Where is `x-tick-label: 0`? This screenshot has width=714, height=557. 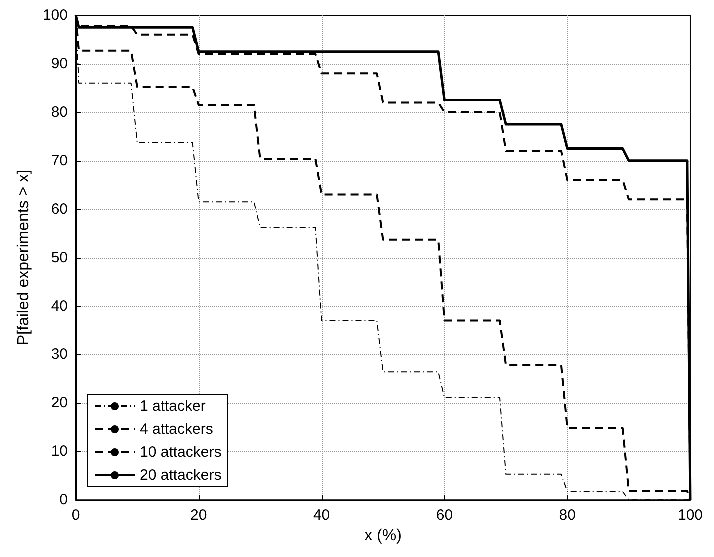 x-tick-label: 0 is located at coordinates (76, 515).